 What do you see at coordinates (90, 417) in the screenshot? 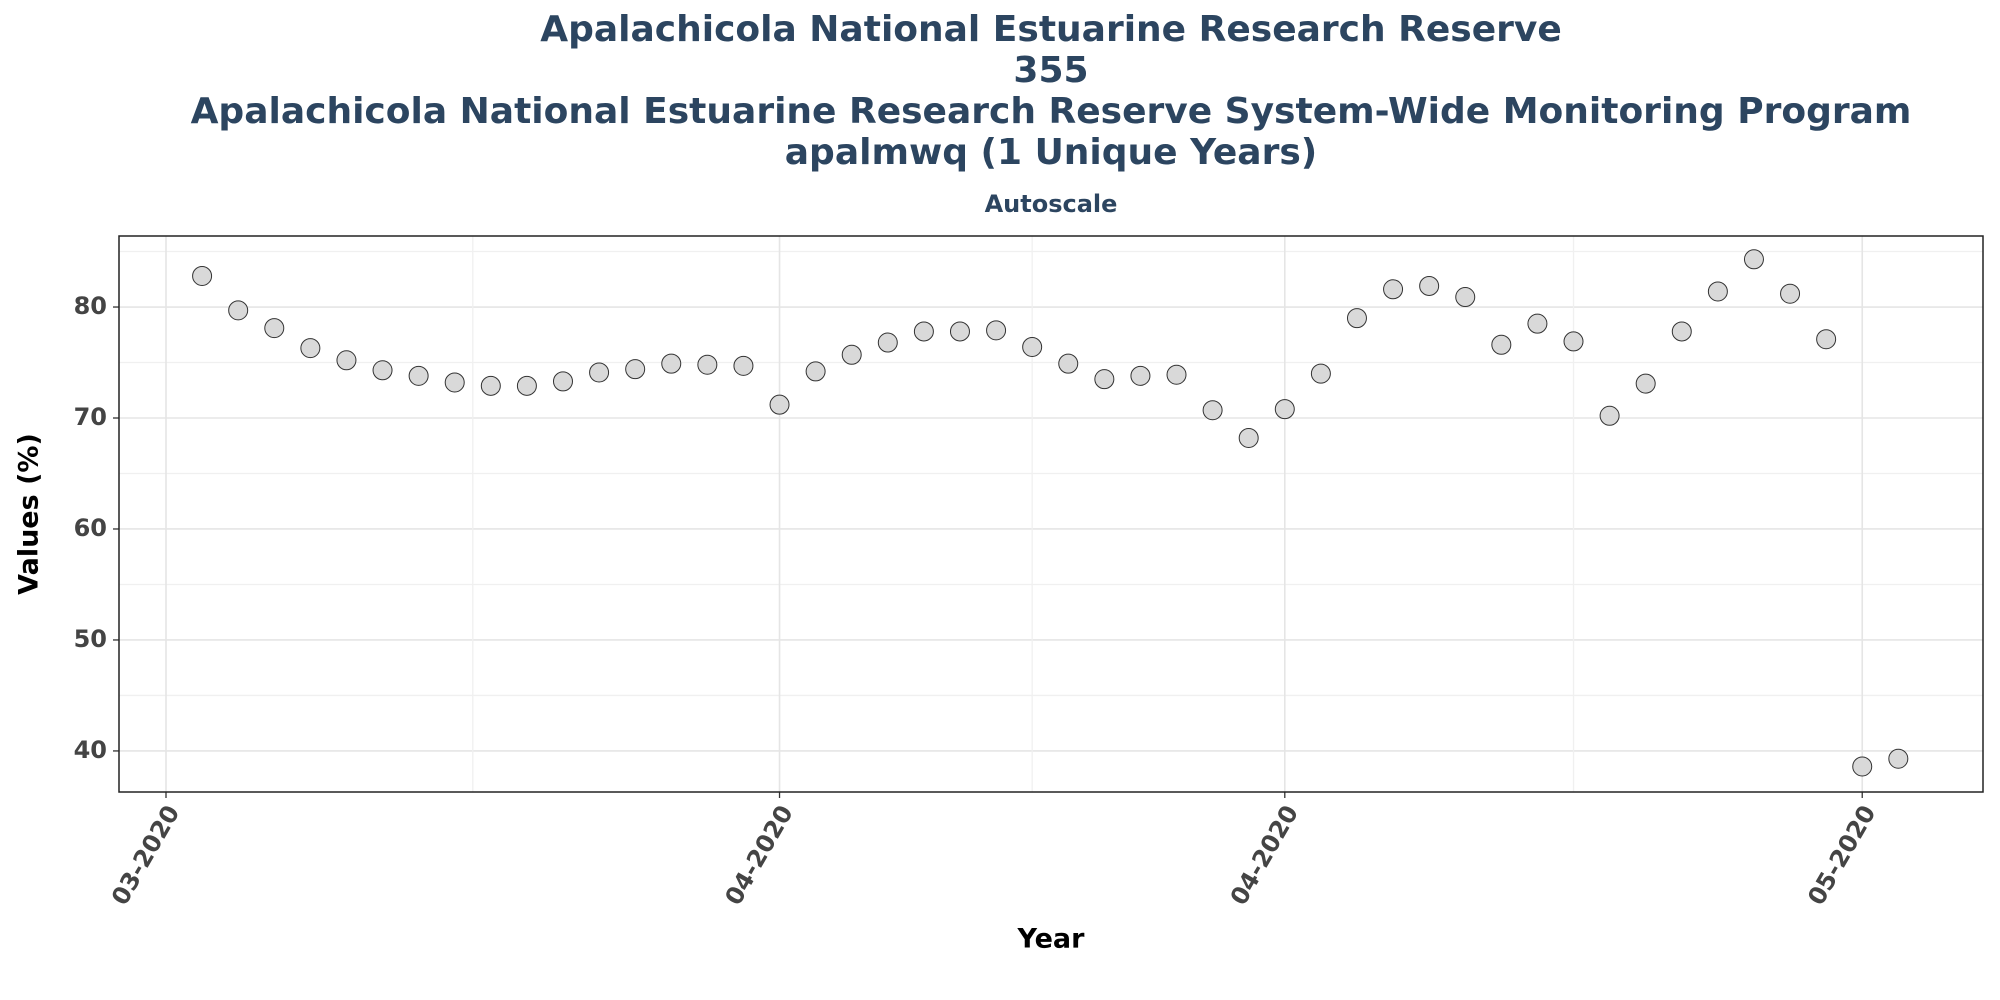
I see `y-tick-label: 70` at bounding box center [90, 417].